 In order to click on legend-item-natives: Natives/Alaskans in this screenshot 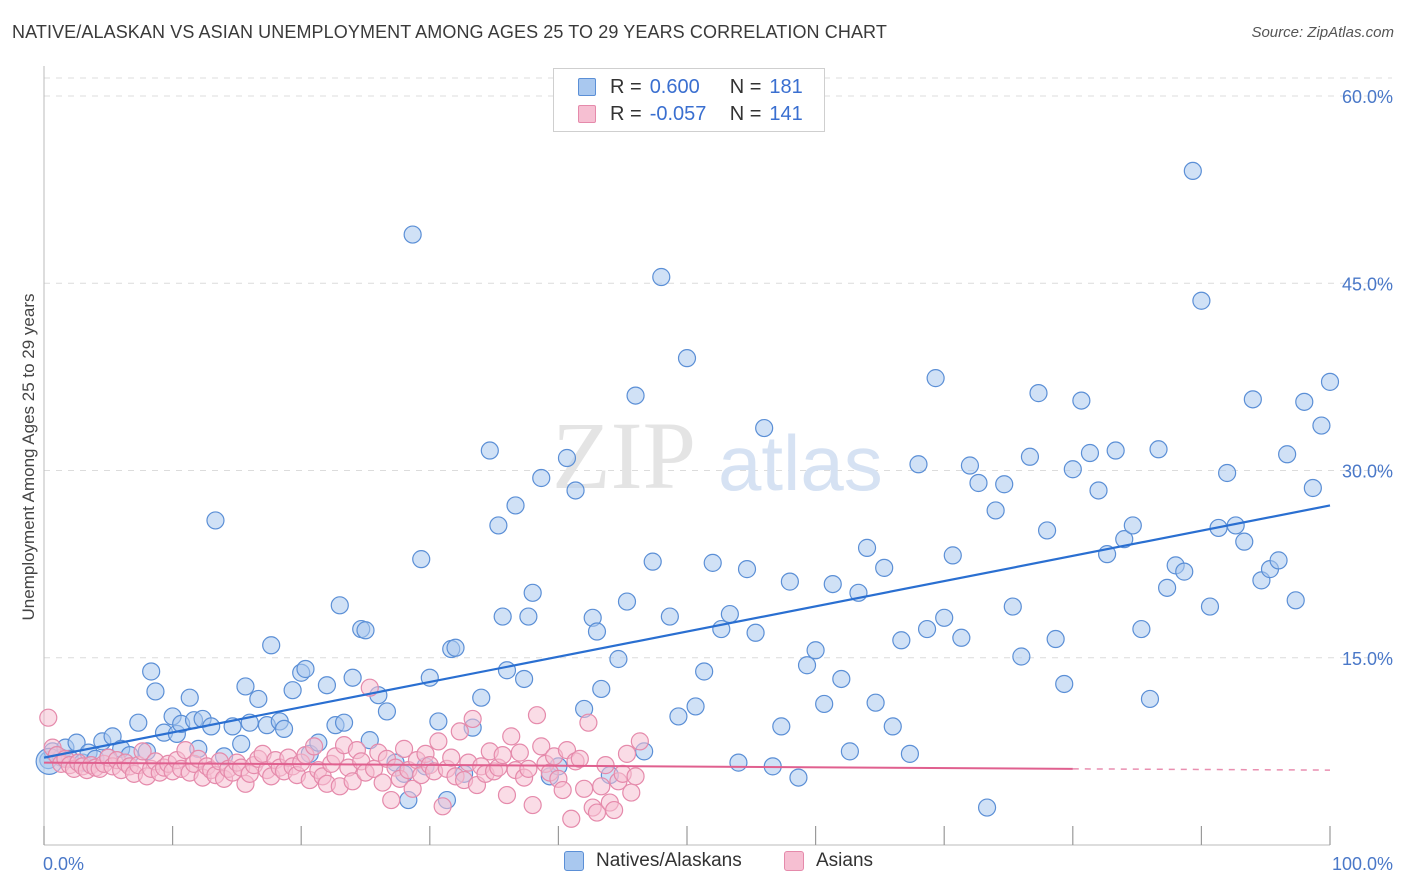, I will do `click(653, 861)`.